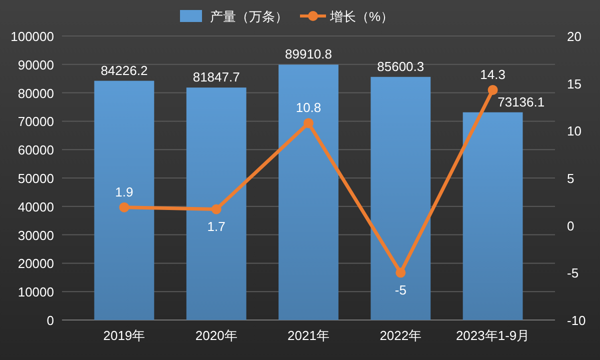 This screenshot has height=360, width=600. Describe the element at coordinates (36, 122) in the screenshot. I see `y-tick-label: 70000` at that location.